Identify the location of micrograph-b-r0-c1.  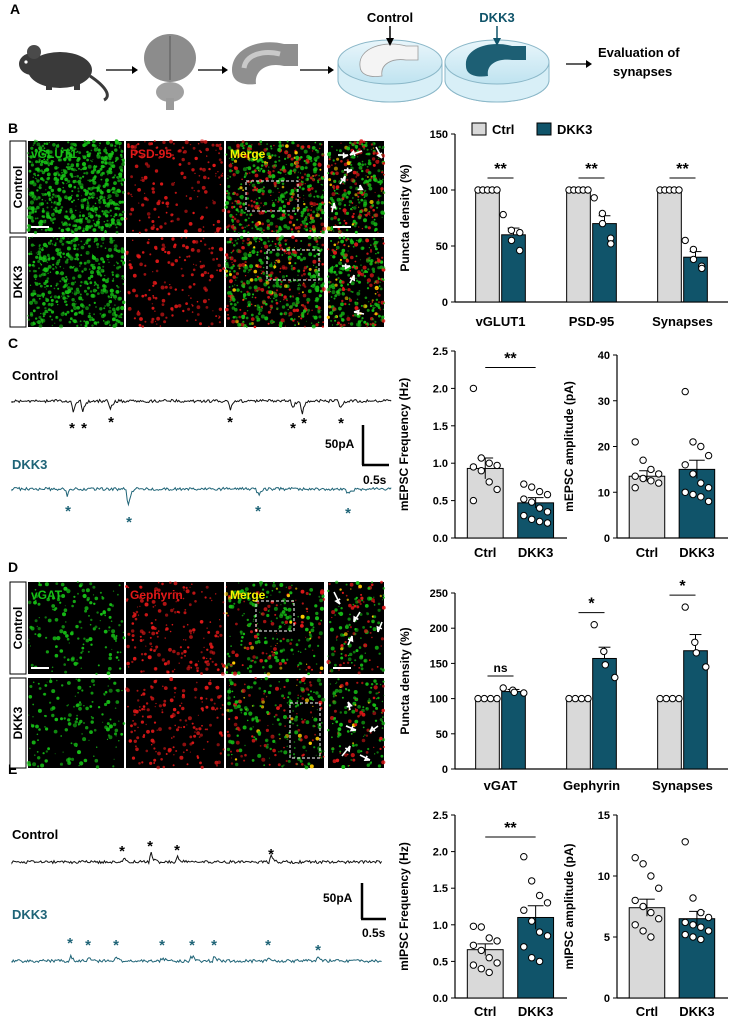
(175, 186).